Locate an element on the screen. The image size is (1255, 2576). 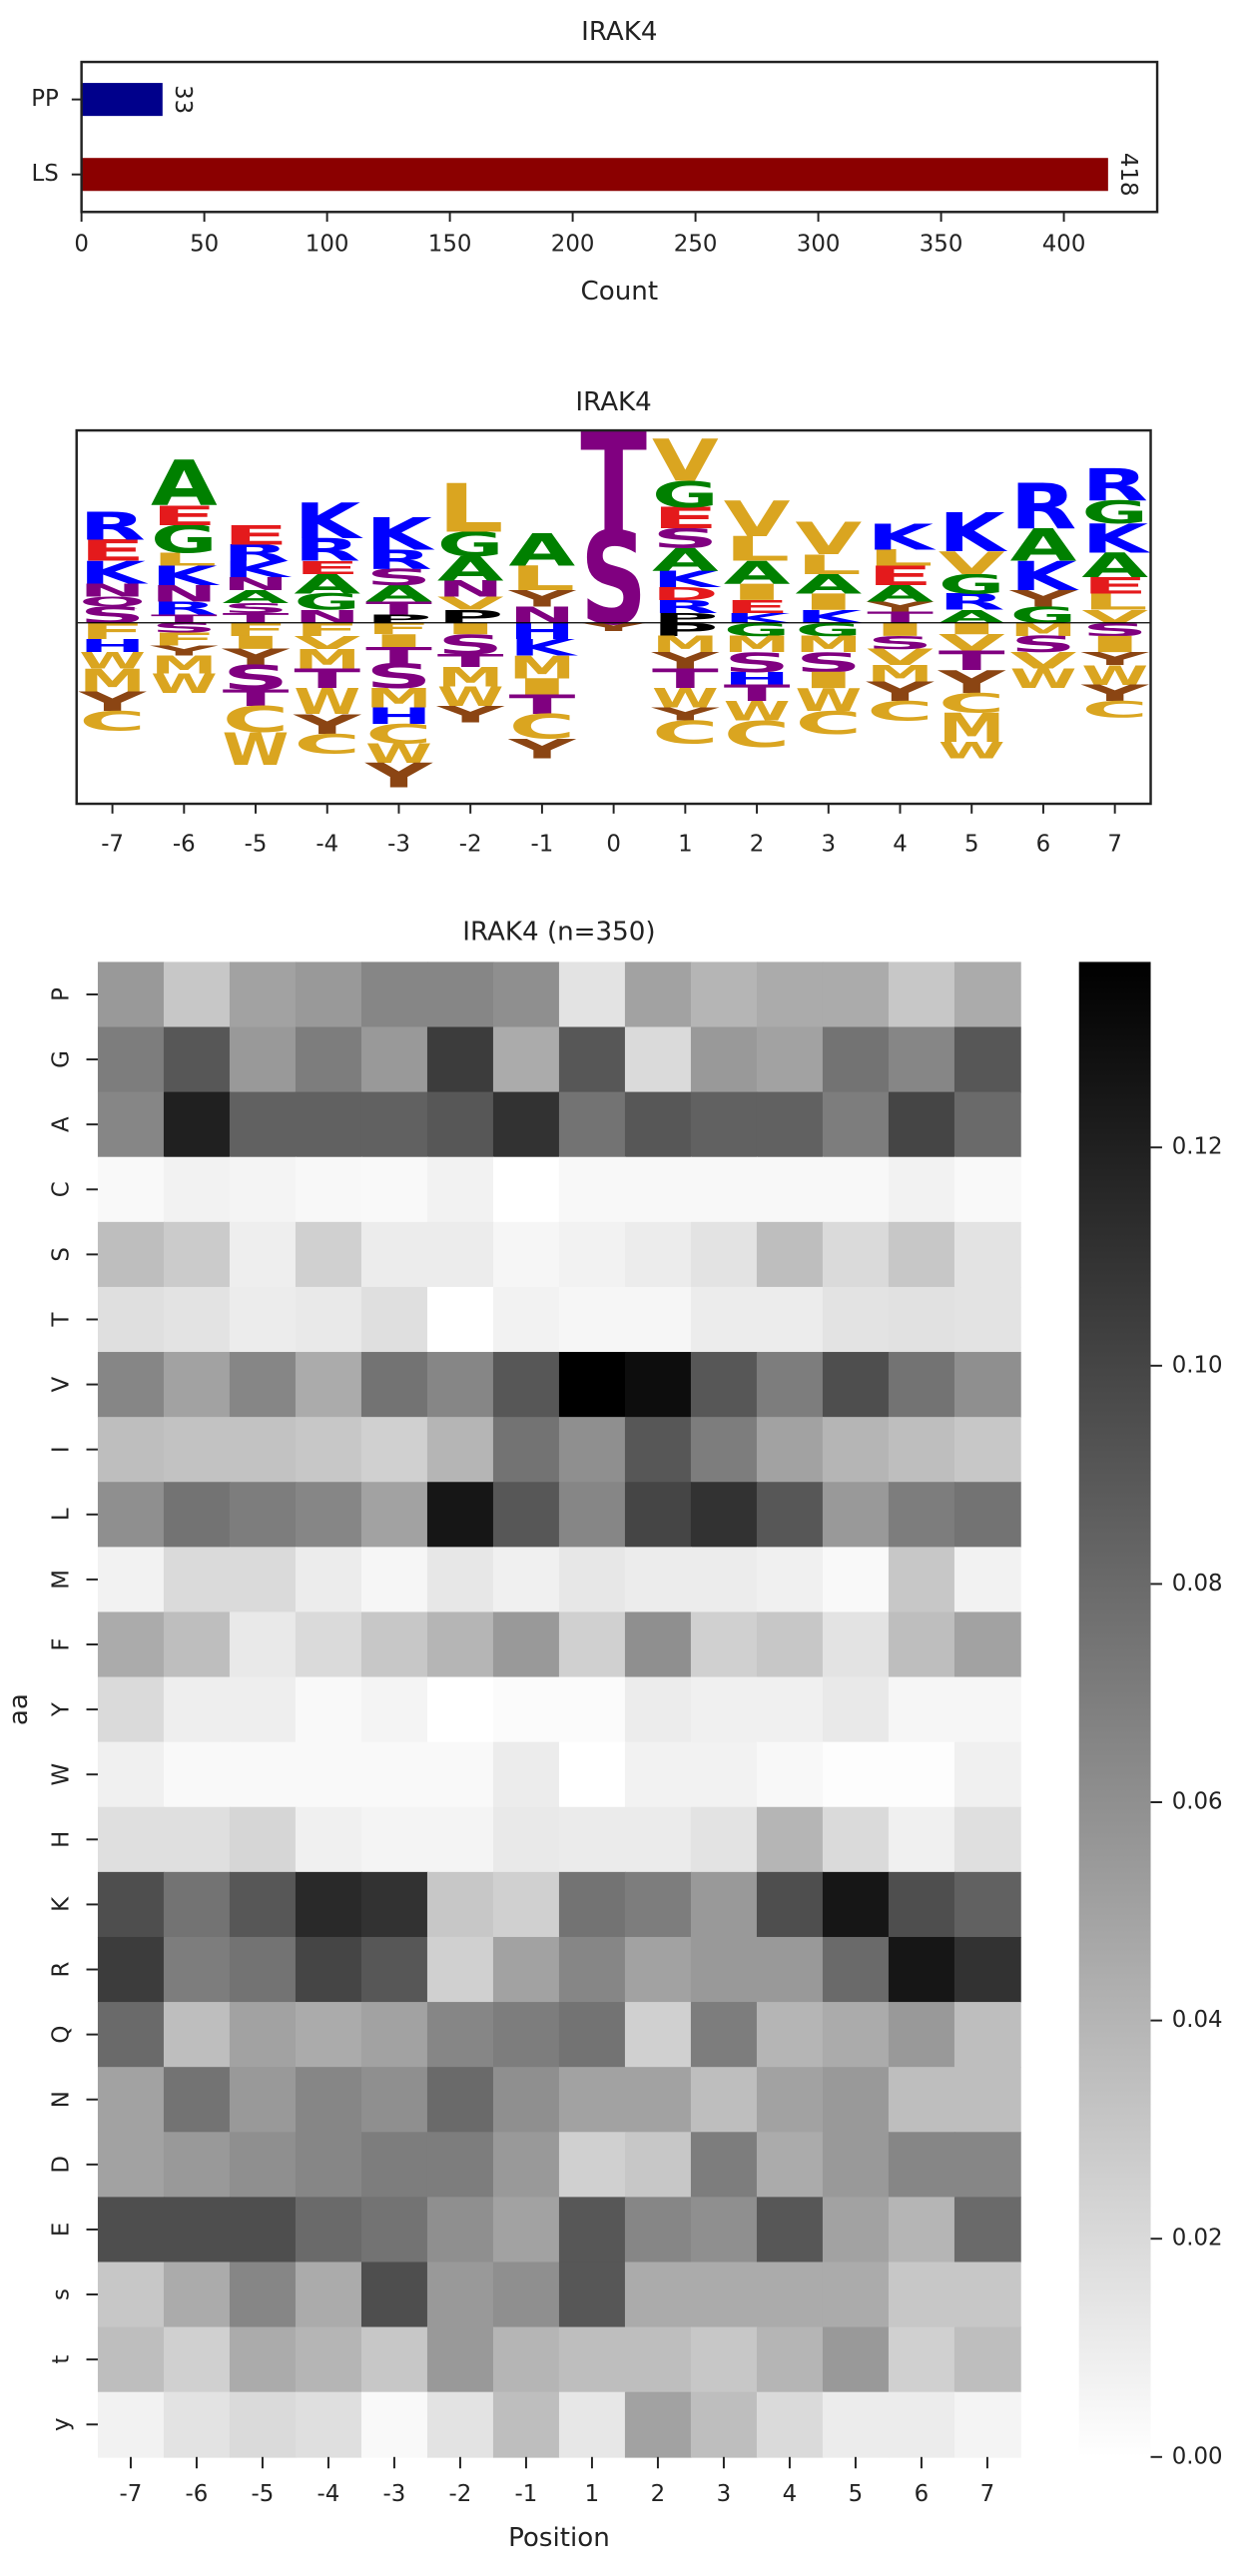
logo-letter: K is located at coordinates (258, 569).